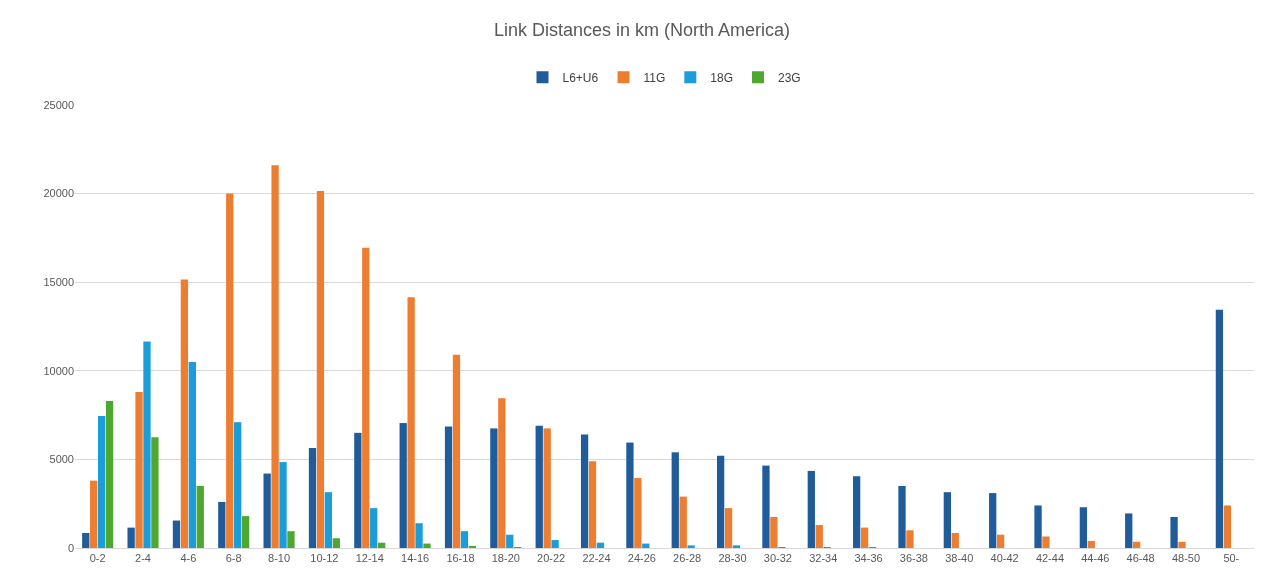  What do you see at coordinates (777, 558) in the screenshot?
I see `x-tick-label: 30-32` at bounding box center [777, 558].